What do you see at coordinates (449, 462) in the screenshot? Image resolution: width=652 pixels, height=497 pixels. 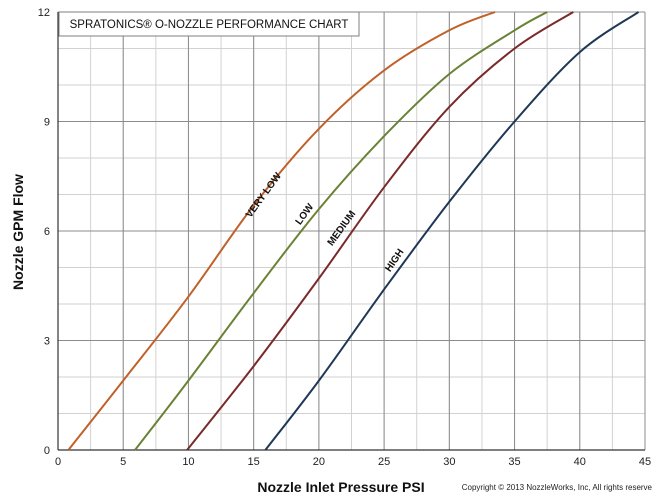 I see `x-tick-label: 30` at bounding box center [449, 462].